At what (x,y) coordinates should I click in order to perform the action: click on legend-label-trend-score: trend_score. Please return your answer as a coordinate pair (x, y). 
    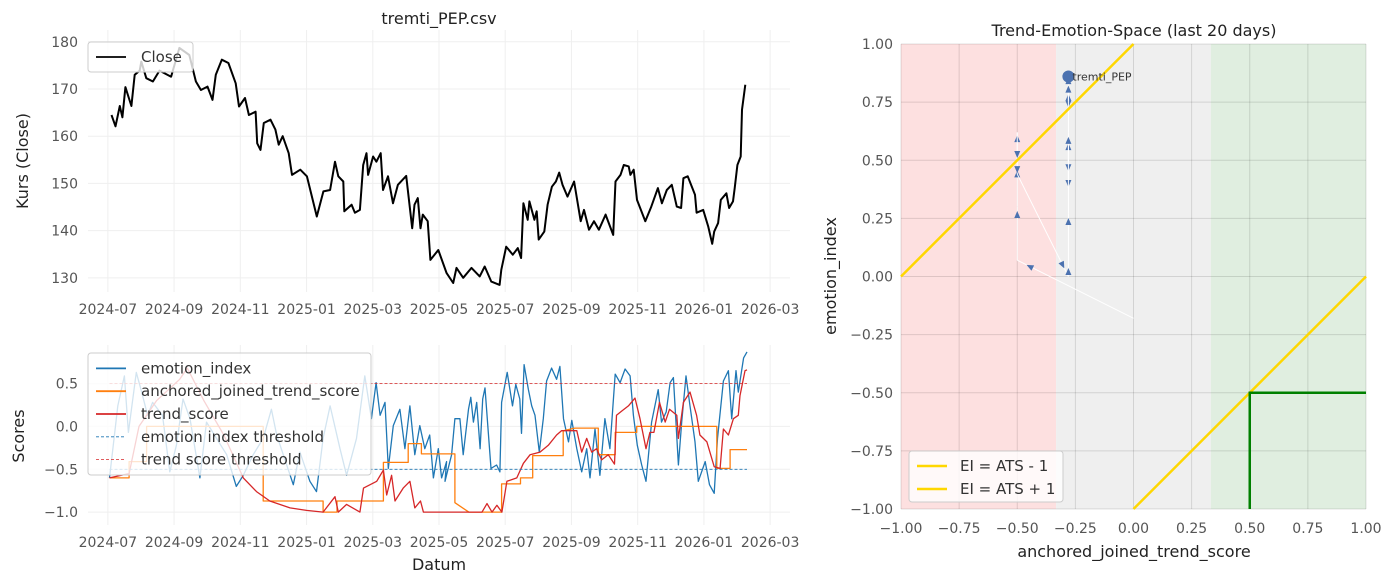
    Looking at the image, I should click on (185, 414).